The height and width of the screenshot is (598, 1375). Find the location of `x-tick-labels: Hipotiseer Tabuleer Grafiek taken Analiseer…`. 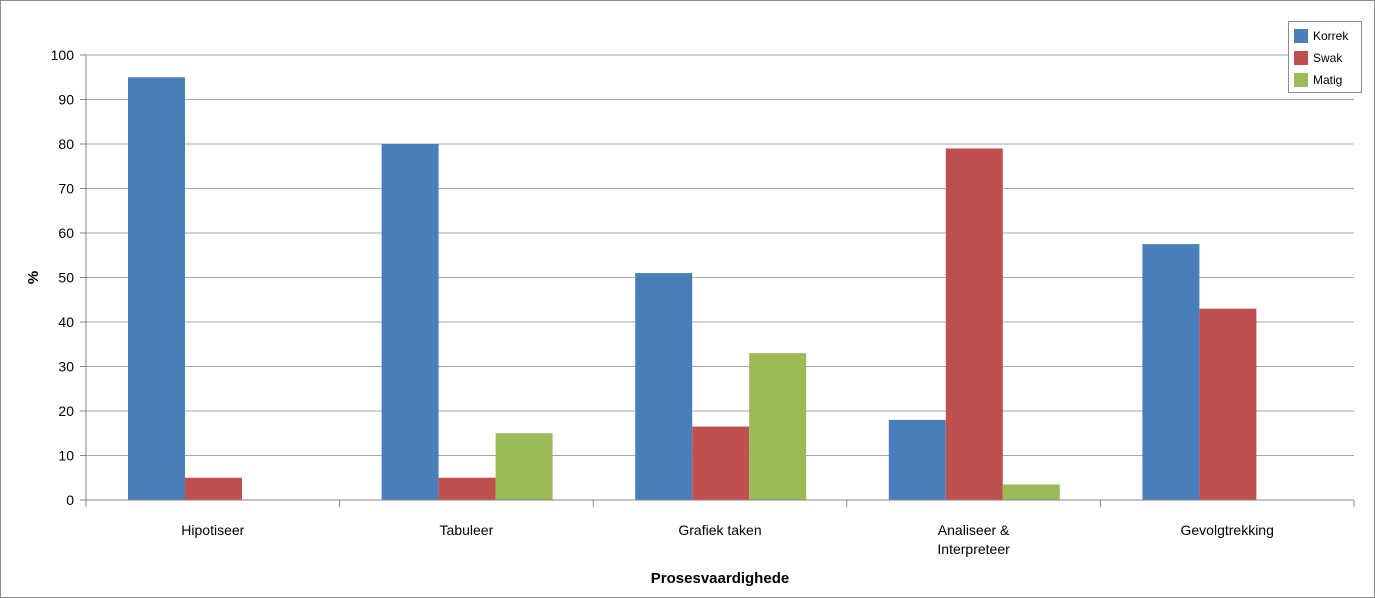

x-tick-labels: Hipotiseer Tabuleer Grafiek taken Analiseer… is located at coordinates (727, 539).